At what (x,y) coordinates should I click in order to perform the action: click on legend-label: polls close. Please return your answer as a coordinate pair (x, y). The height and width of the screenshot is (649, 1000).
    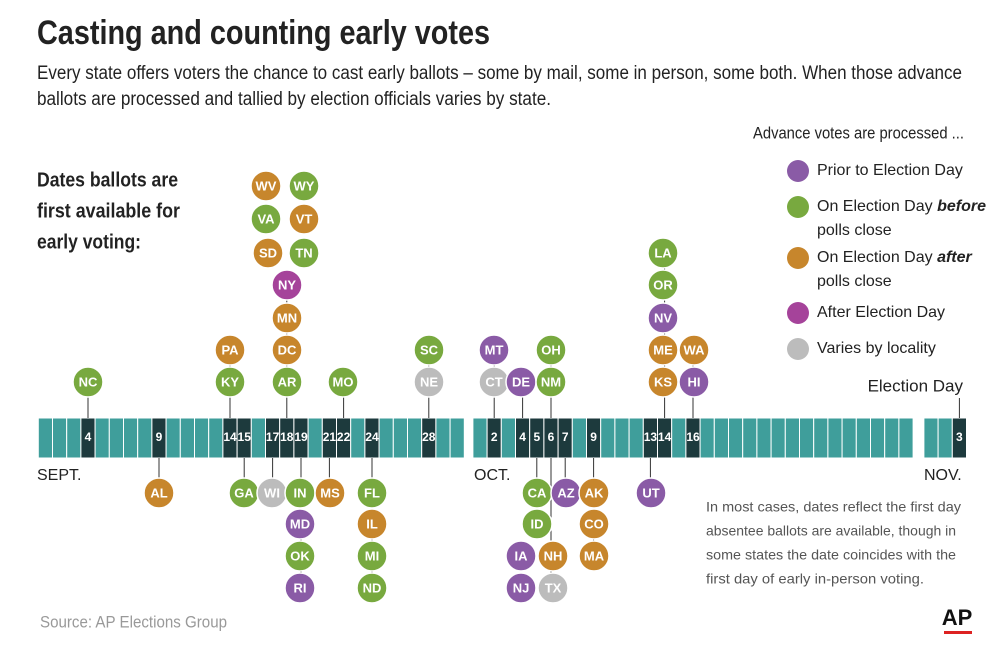
    Looking at the image, I should click on (854, 281).